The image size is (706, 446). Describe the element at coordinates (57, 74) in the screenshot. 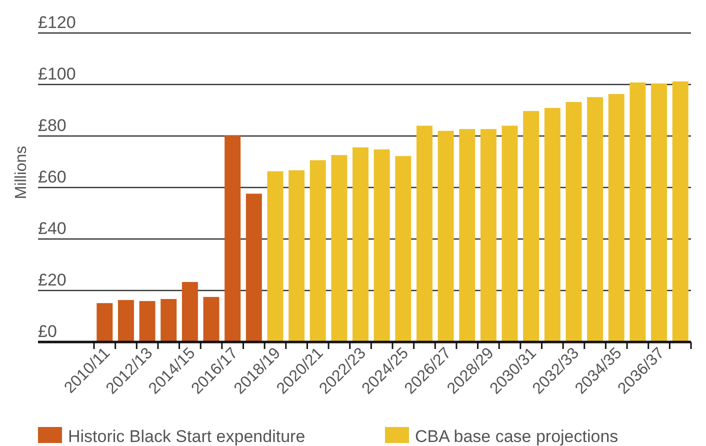

I see `y-tick-label: £100` at that location.